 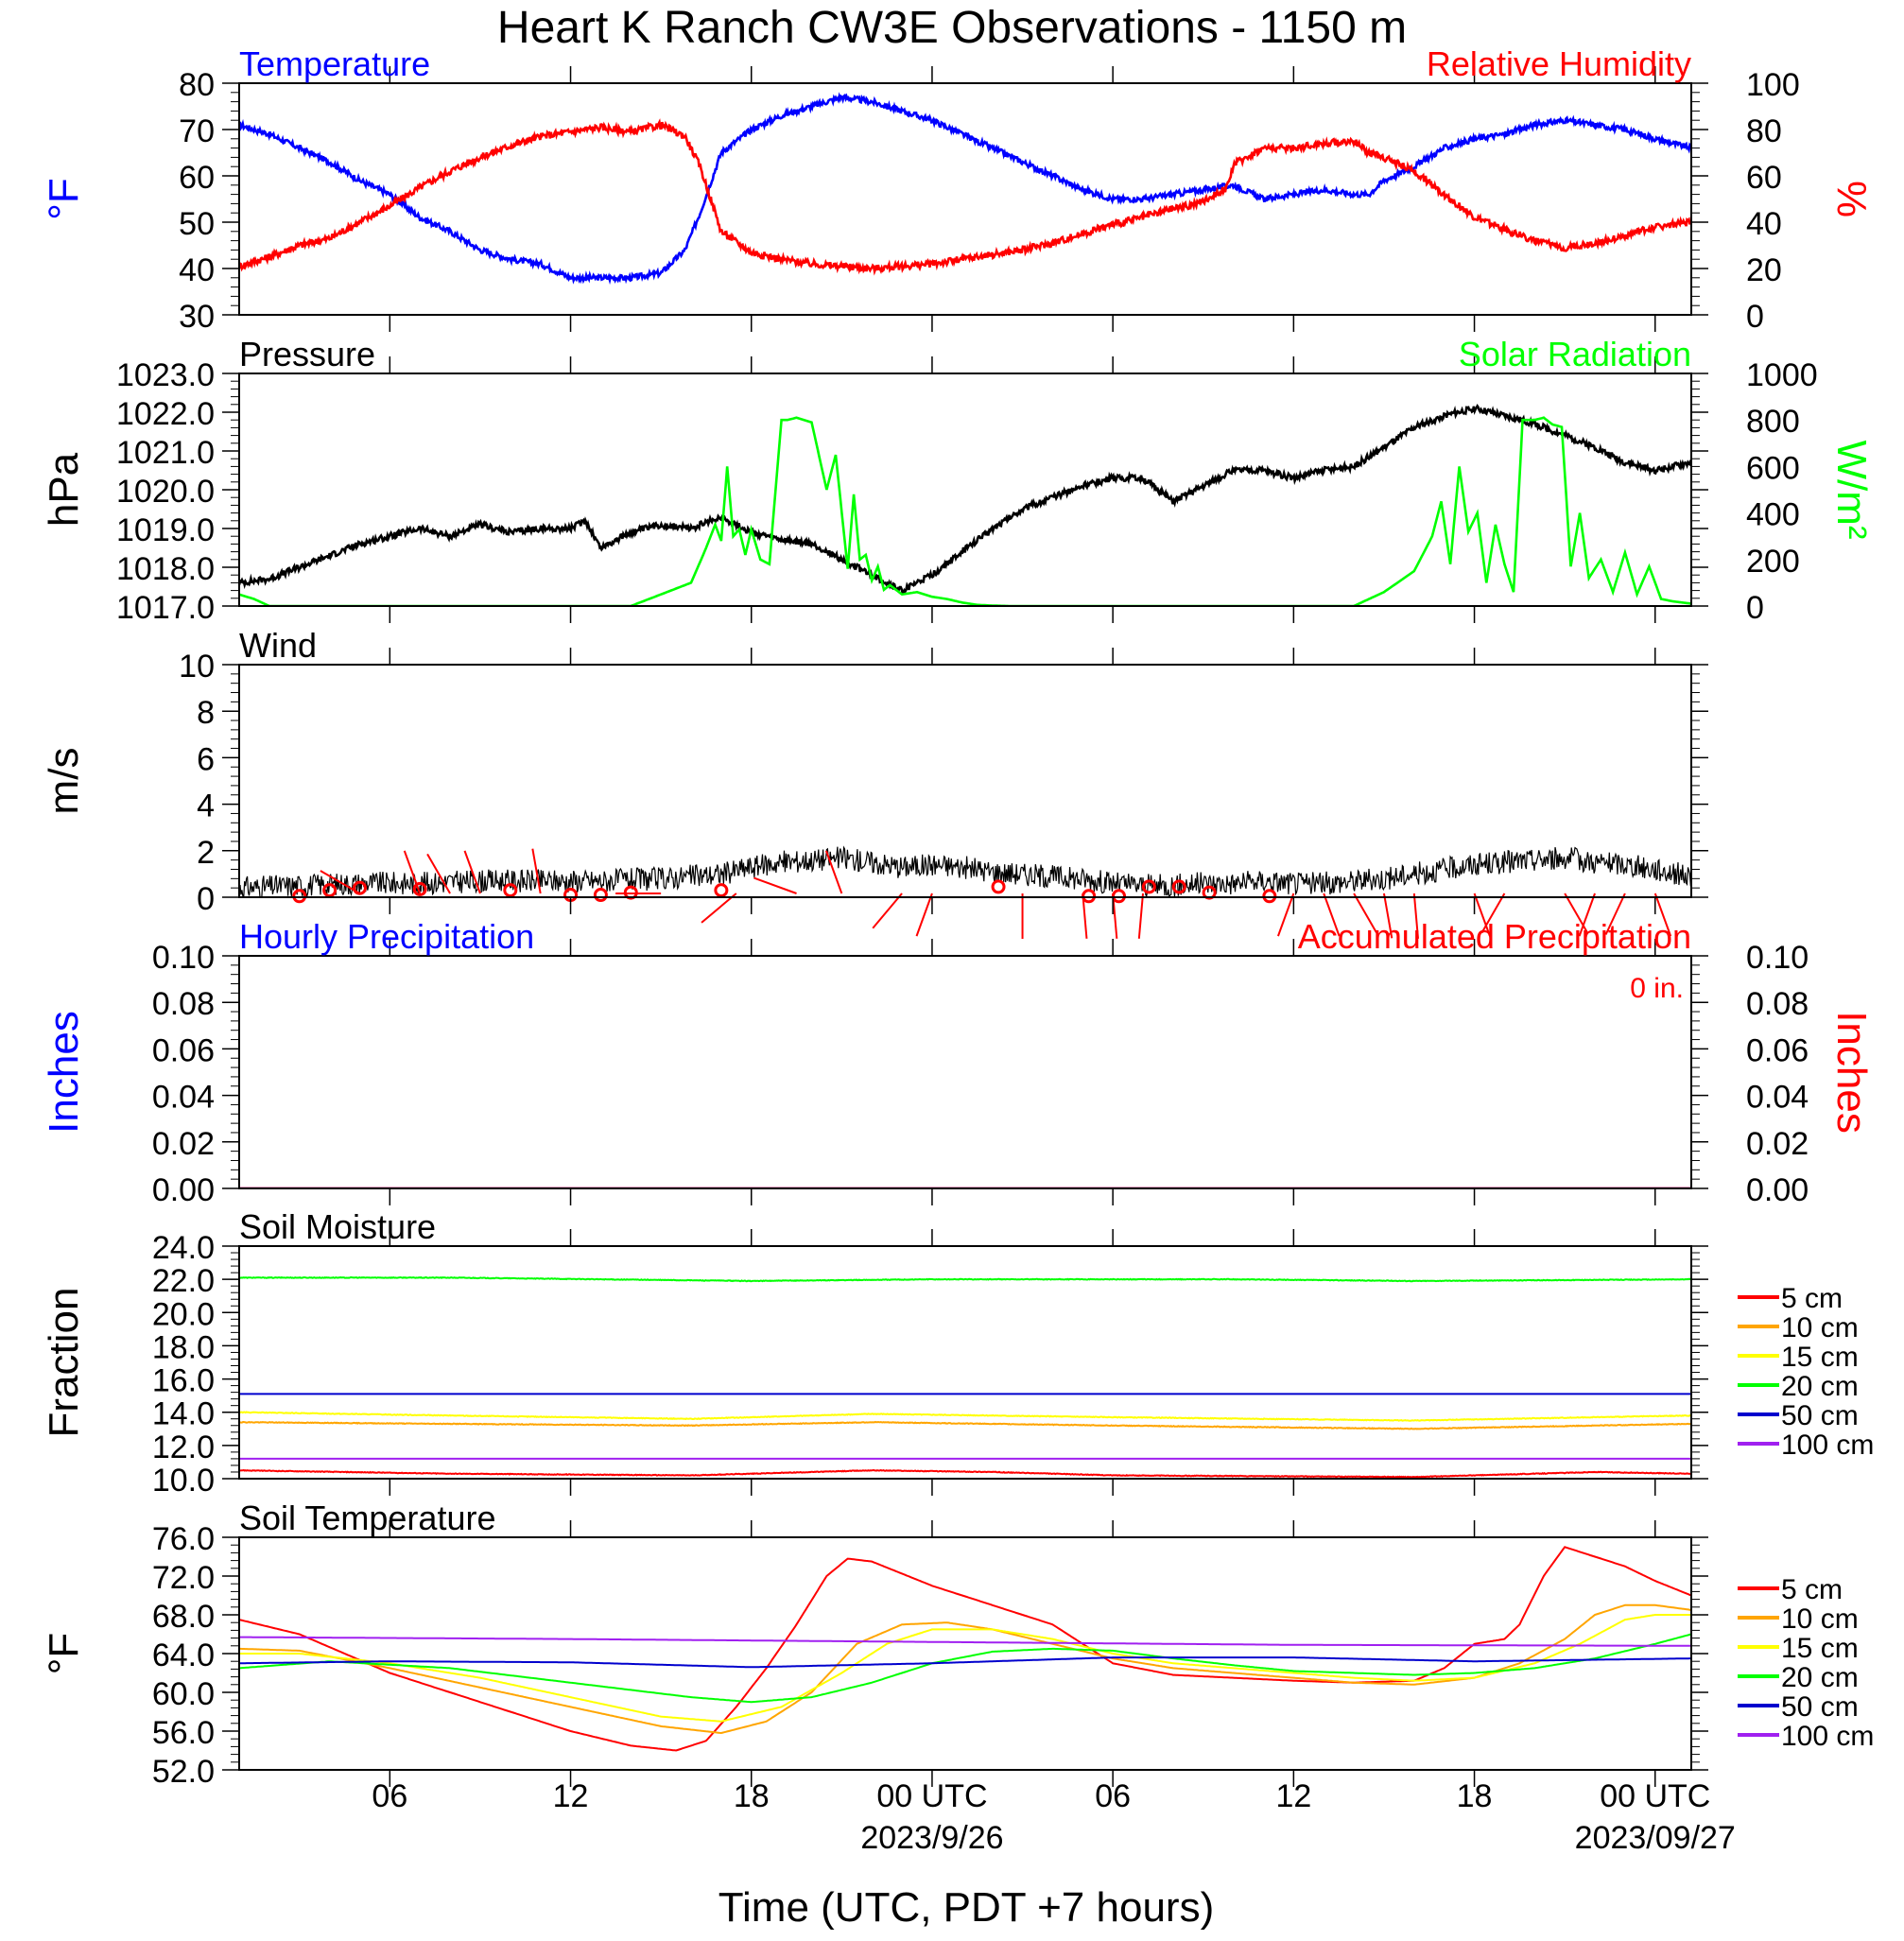 I want to click on series-line-d15, so click(x=965, y=1669).